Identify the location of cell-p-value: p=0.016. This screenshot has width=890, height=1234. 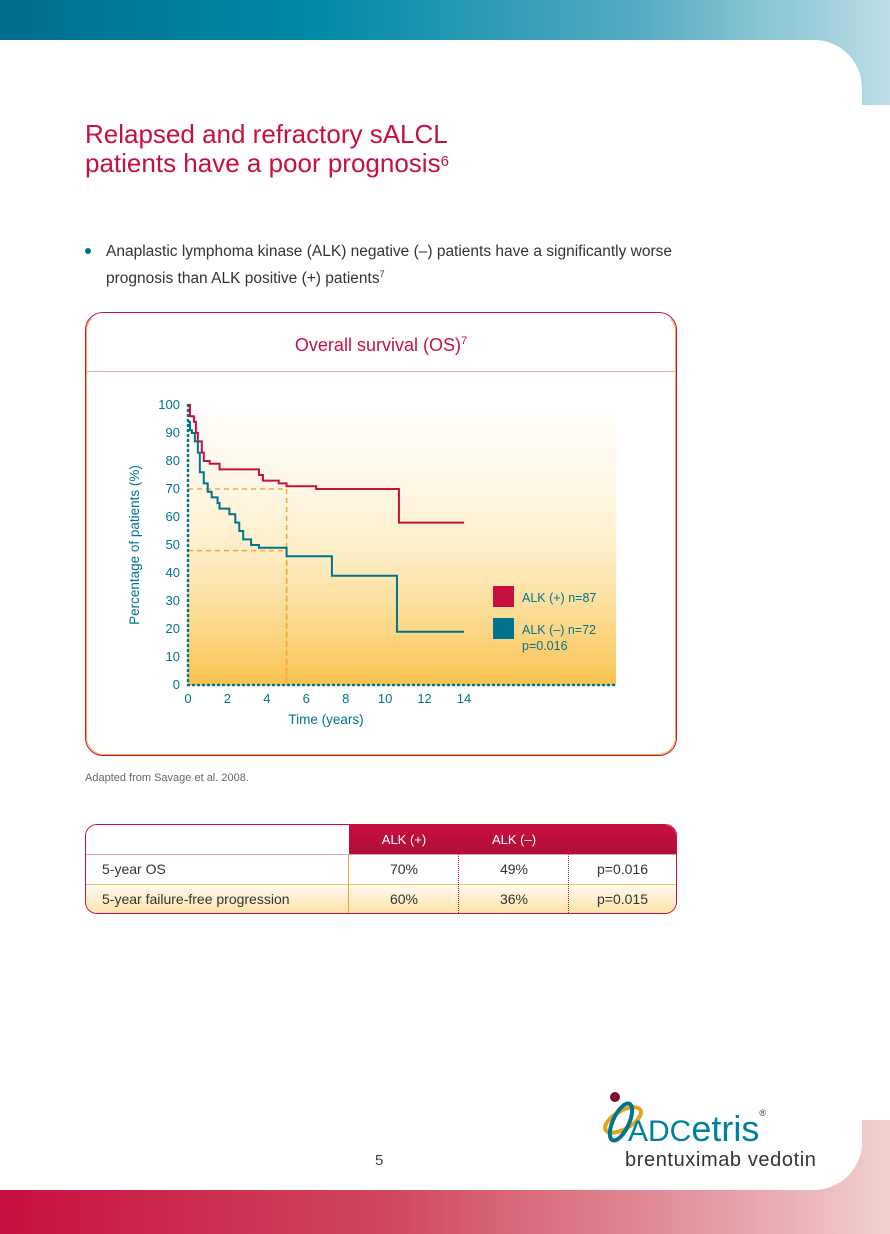
(622, 869).